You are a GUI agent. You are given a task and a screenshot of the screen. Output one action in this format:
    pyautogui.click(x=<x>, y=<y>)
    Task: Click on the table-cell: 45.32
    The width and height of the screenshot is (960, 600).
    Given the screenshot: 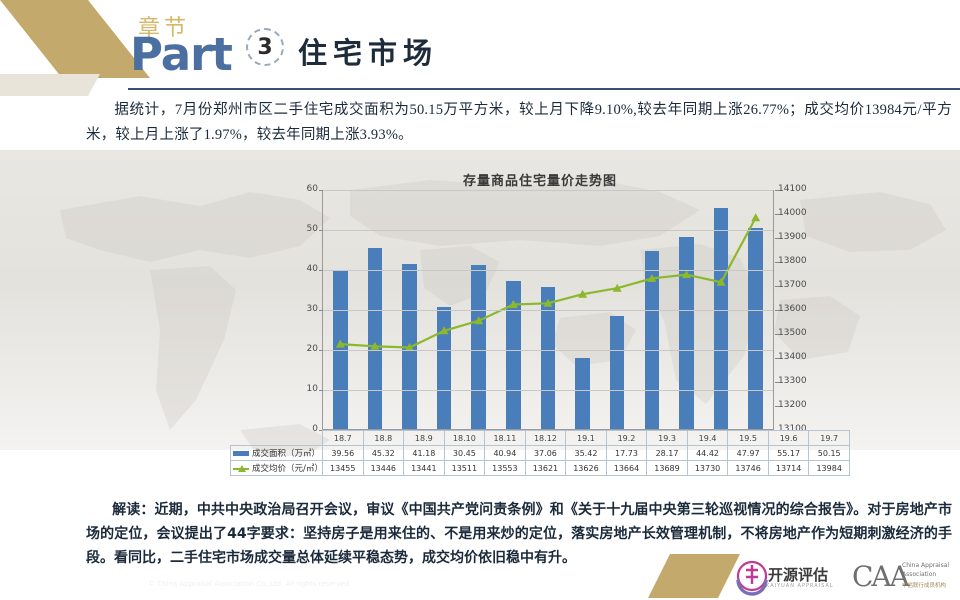 What is the action you would take?
    pyautogui.click(x=383, y=453)
    